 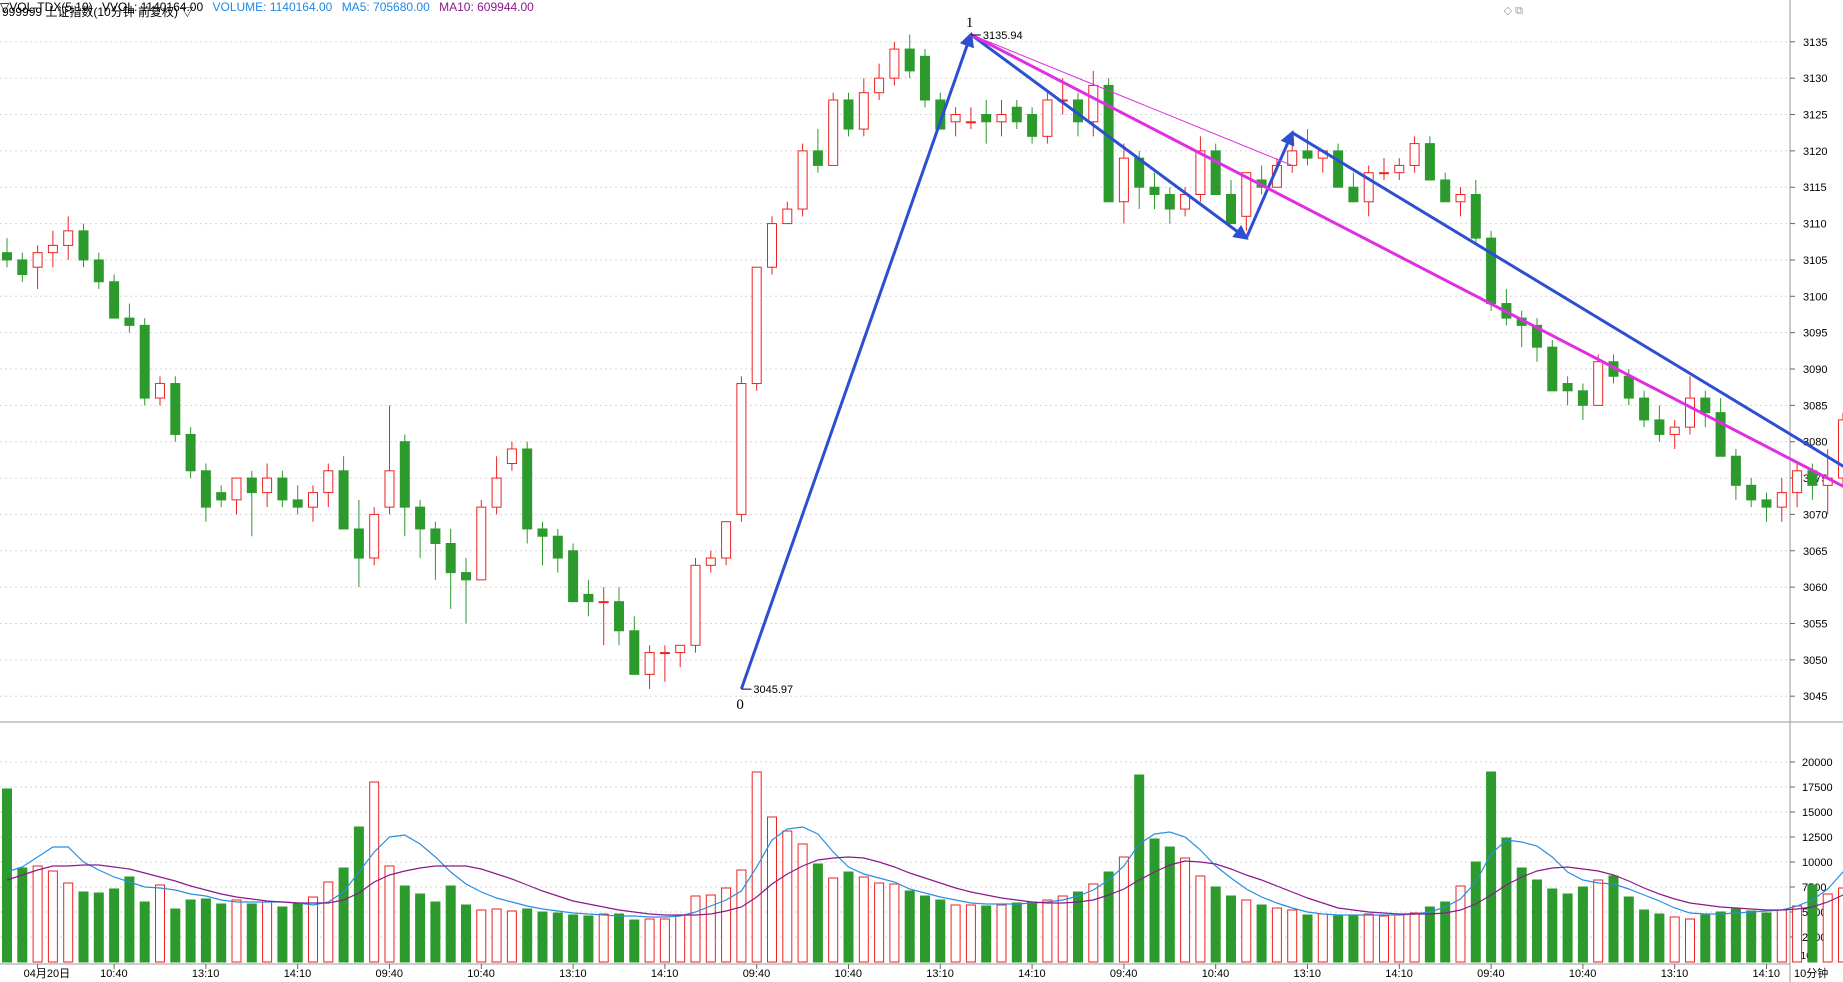 What do you see at coordinates (1815, 188) in the screenshot?
I see `price-tick-label: 3115` at bounding box center [1815, 188].